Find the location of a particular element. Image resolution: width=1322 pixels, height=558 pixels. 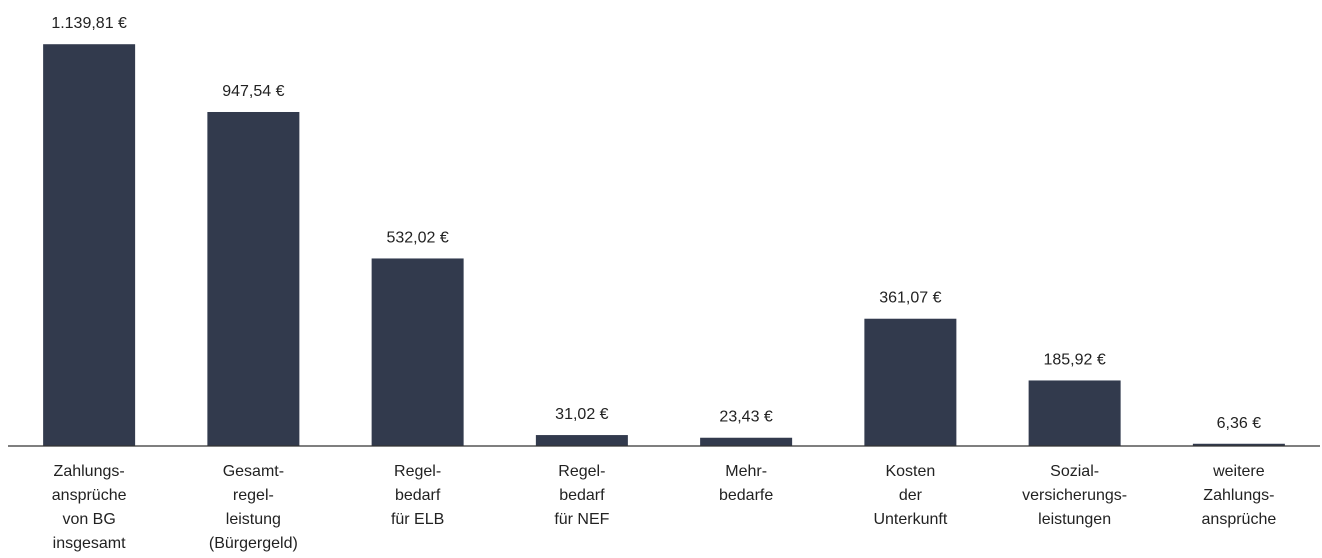

x-tick-label-line: Mehr- is located at coordinates (746, 471).